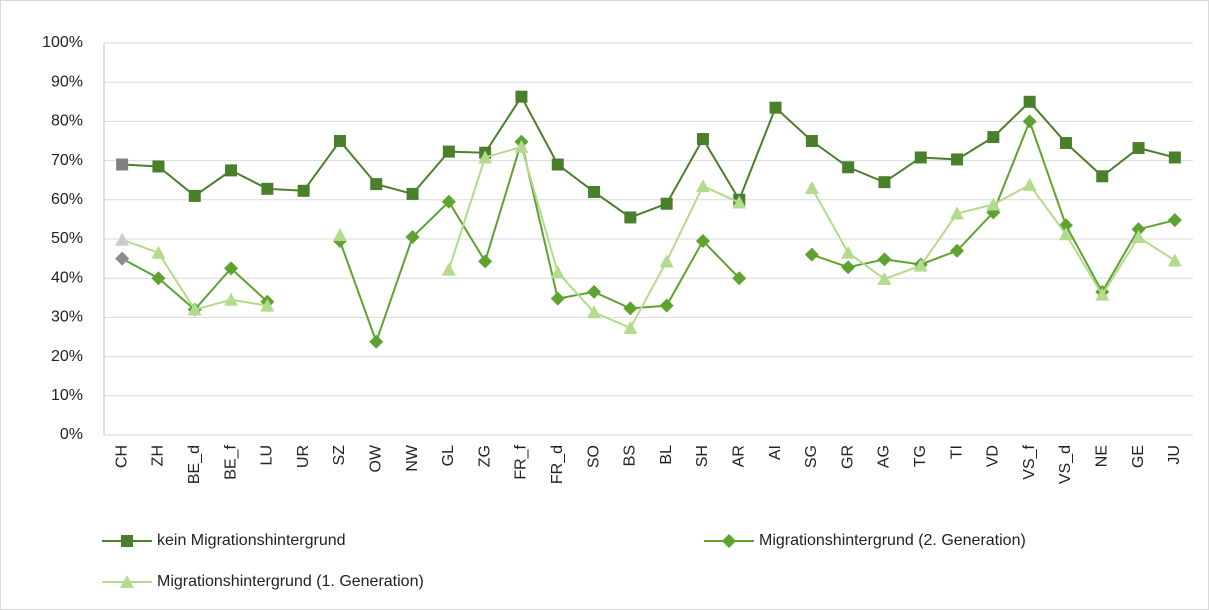 The width and height of the screenshot is (1209, 610). I want to click on x-tick-label: NW, so click(412, 458).